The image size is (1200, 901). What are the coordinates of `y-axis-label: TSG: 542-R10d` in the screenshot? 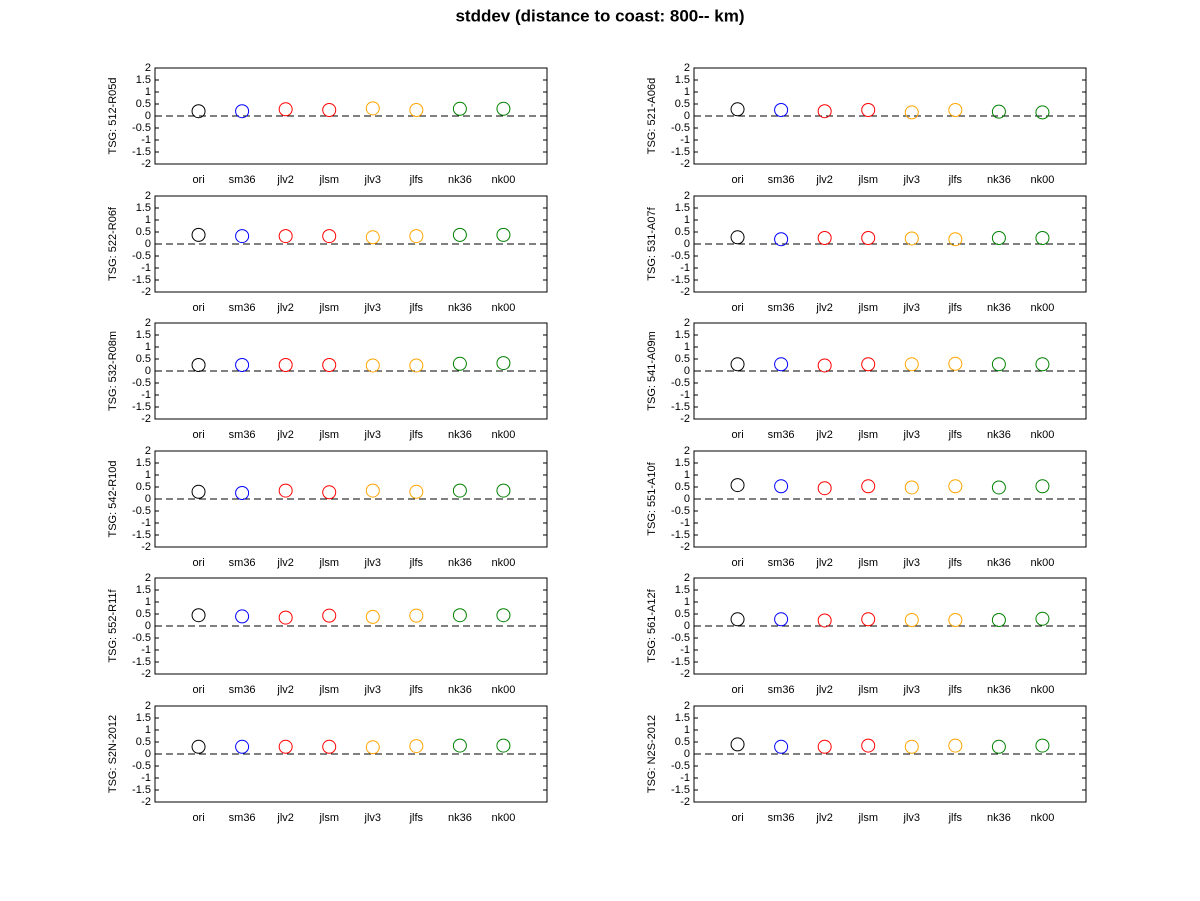 It's located at (113, 498).